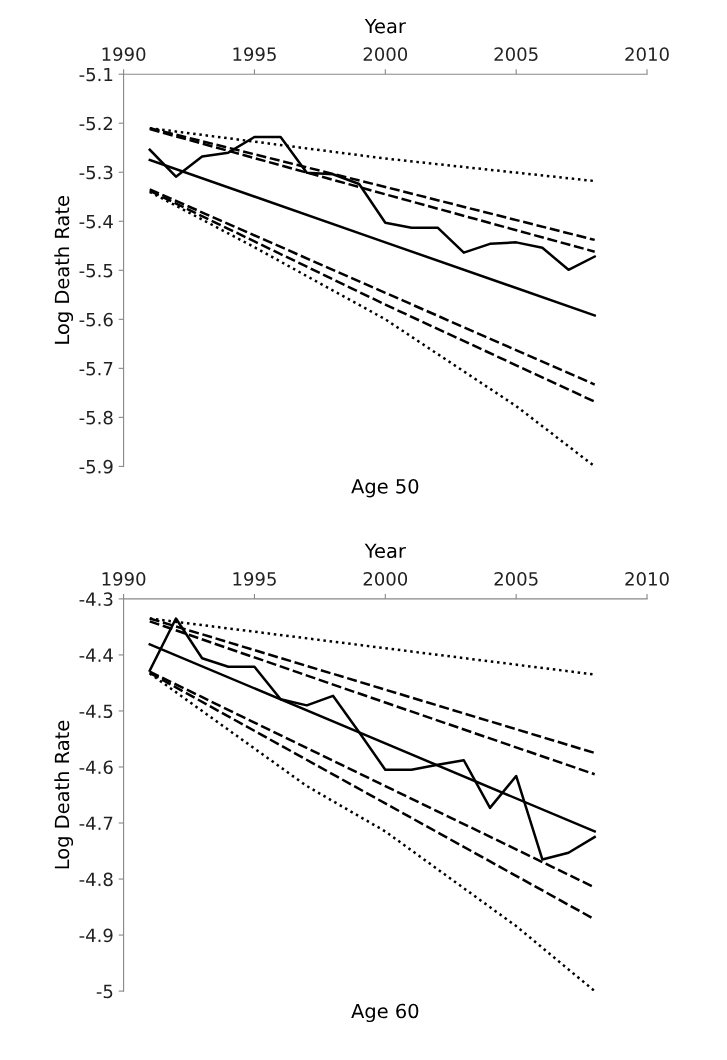 Image resolution: width=727 pixels, height=1060 pixels. Describe the element at coordinates (96, 74) in the screenshot. I see `y-tick-label: -5.1` at that location.